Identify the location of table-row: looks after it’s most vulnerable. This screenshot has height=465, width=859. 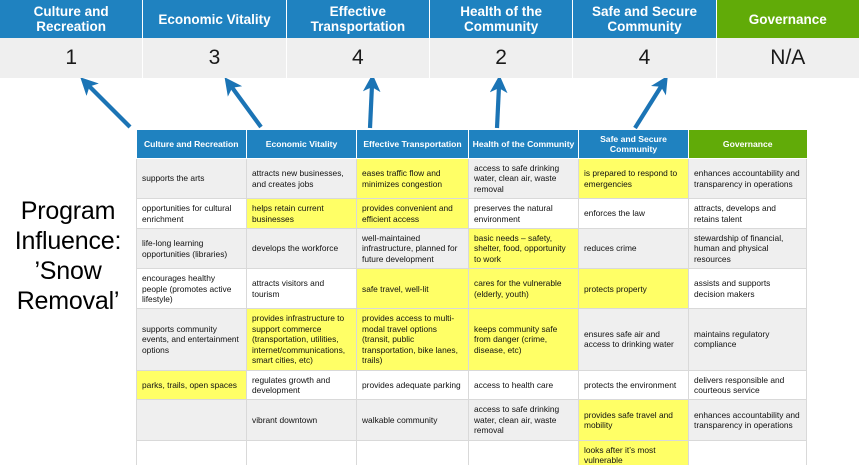
(471, 452).